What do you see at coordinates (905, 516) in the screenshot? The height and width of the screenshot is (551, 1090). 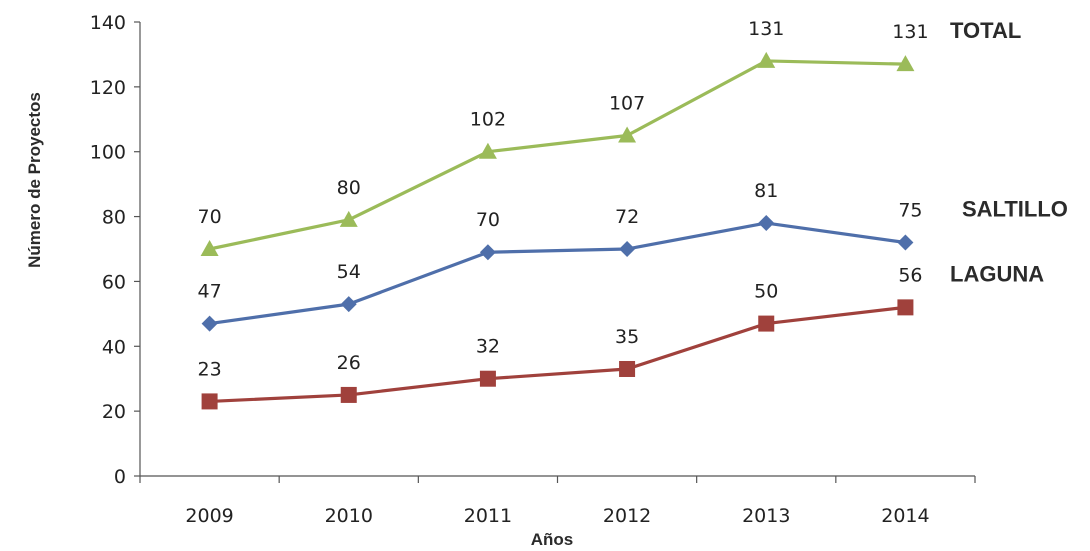 I see `x-tick-label: 2014` at bounding box center [905, 516].